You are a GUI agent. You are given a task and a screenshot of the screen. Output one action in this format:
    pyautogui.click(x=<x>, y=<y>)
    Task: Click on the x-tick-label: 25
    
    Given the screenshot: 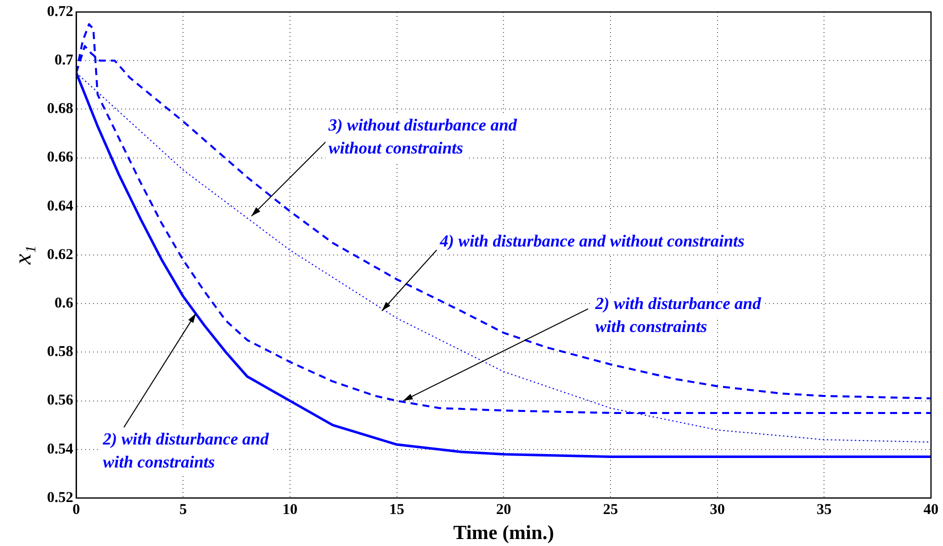 What is the action you would take?
    pyautogui.click(x=610, y=510)
    